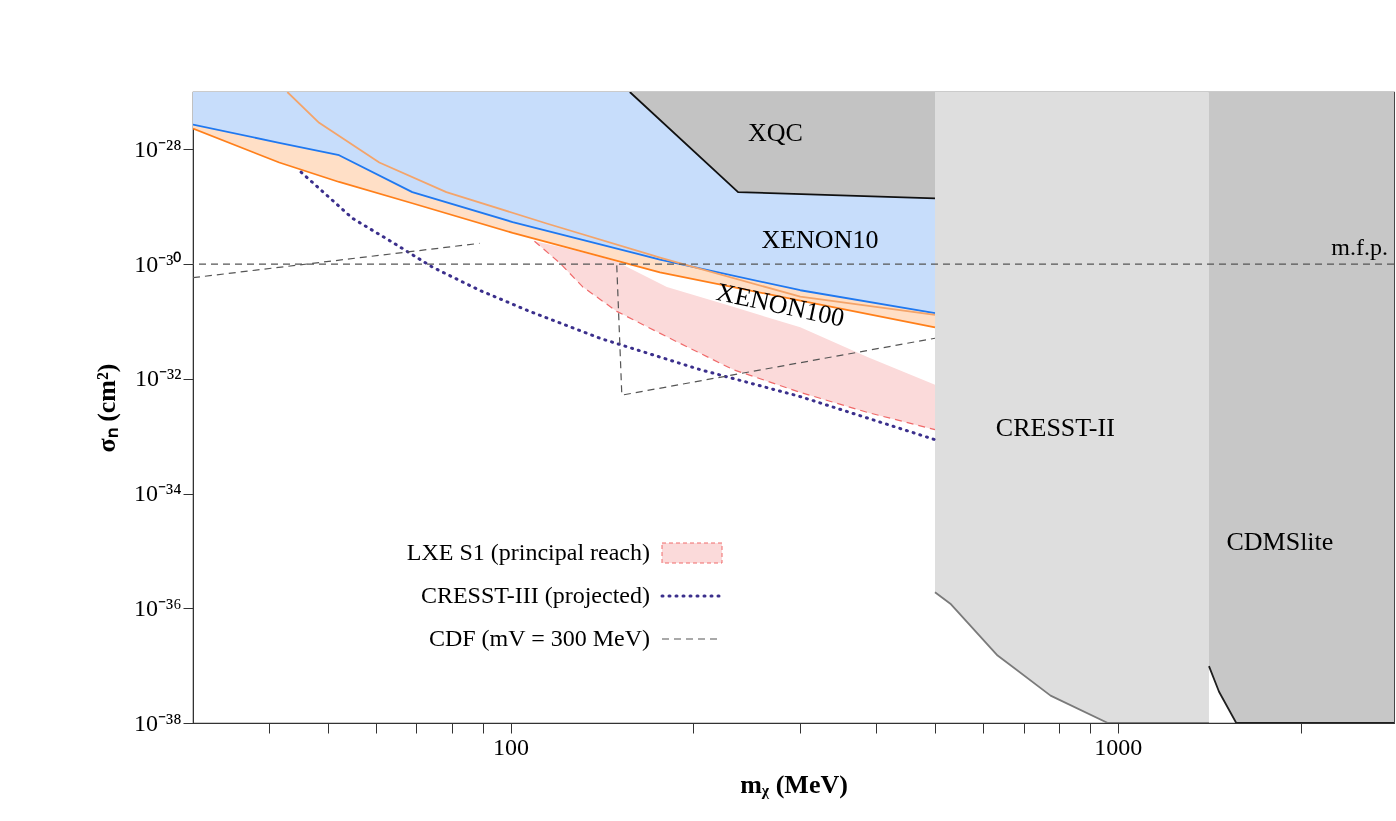  What do you see at coordinates (157, 722) in the screenshot?
I see `y-tick-label: 10⁻³⁸` at bounding box center [157, 722].